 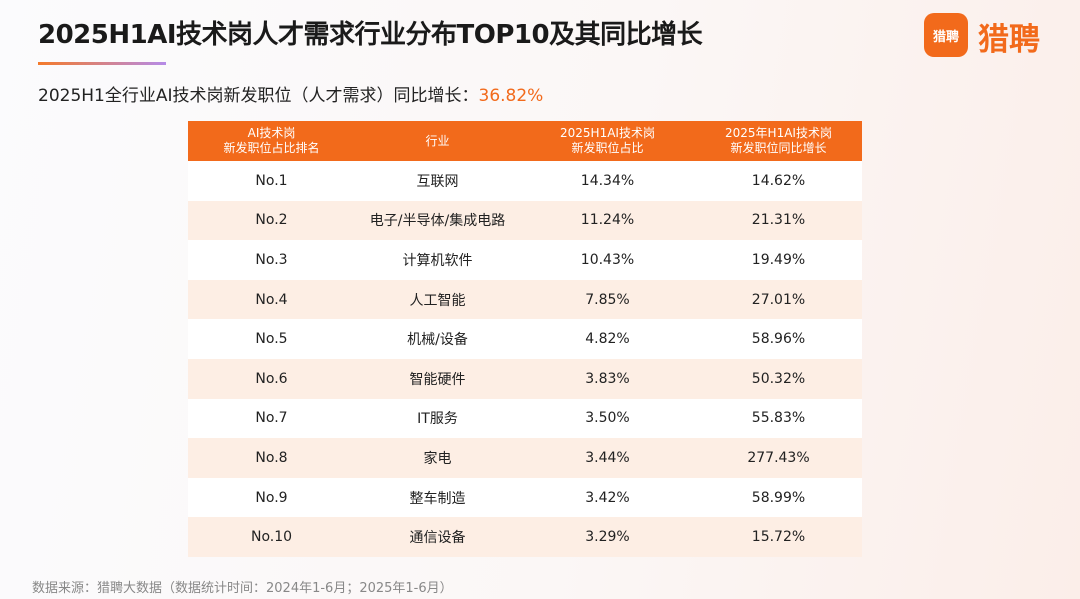 What do you see at coordinates (271, 418) in the screenshot?
I see `table-cell: No.7` at bounding box center [271, 418].